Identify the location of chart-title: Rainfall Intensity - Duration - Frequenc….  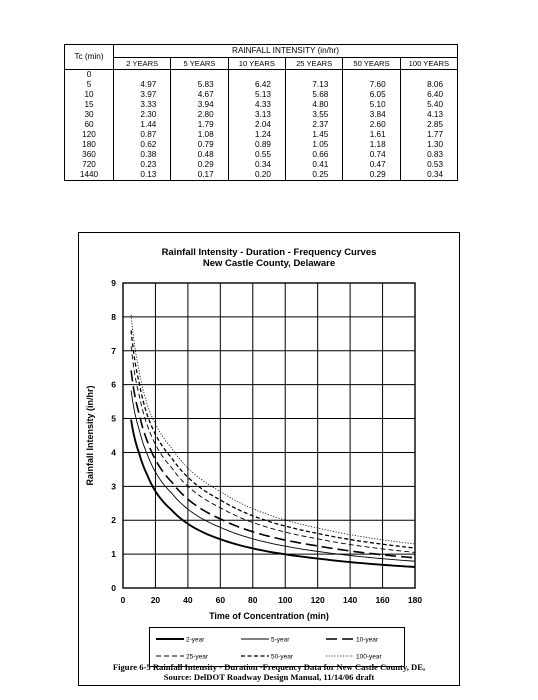
(269, 252).